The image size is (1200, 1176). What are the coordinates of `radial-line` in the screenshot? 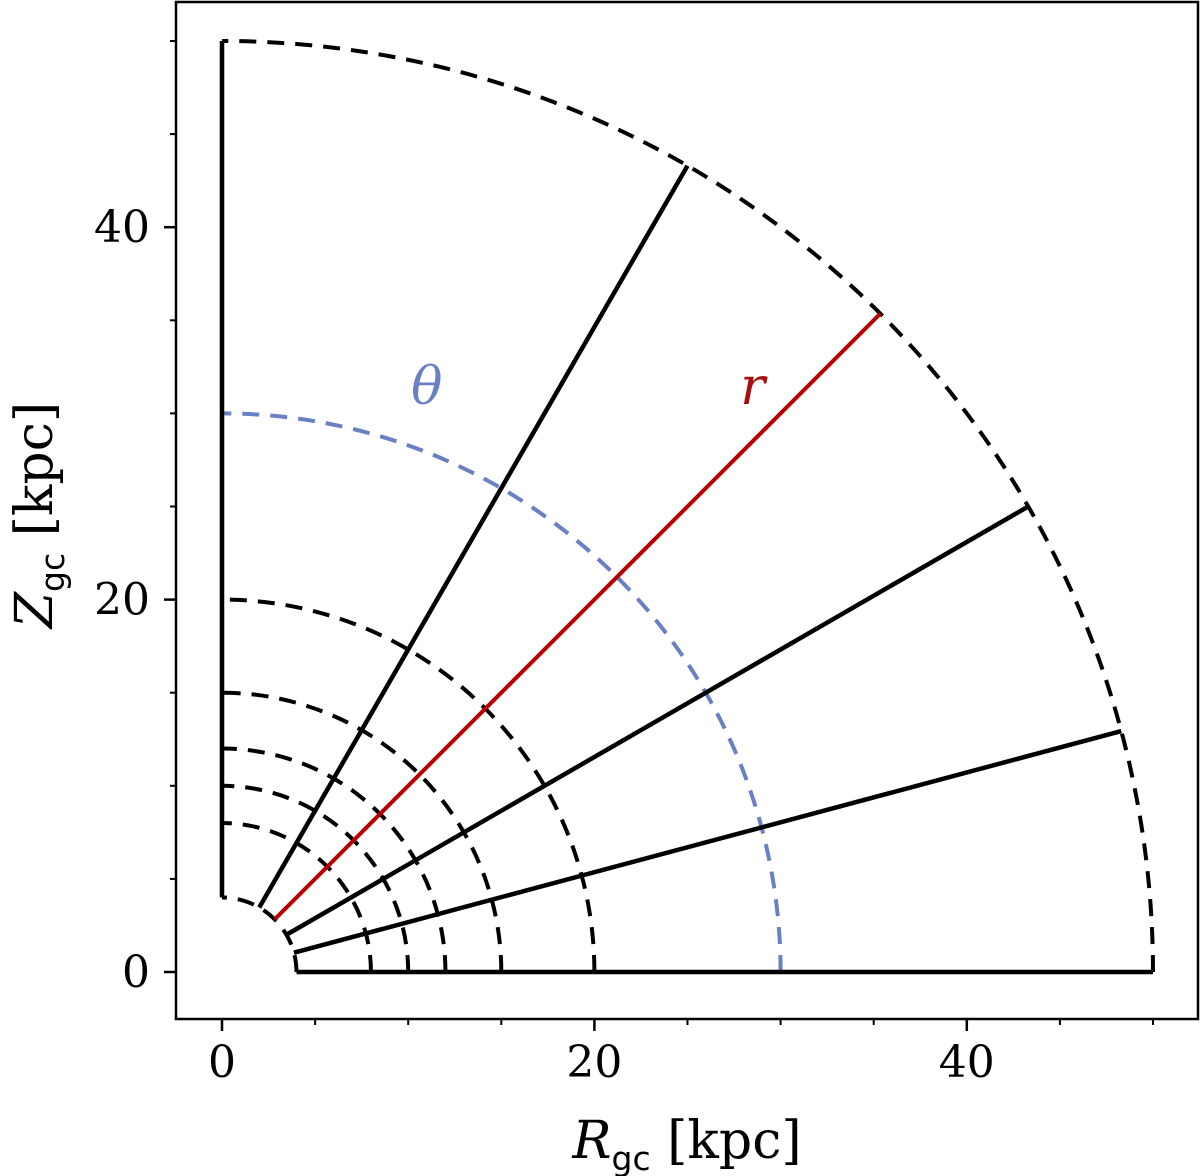 It's located at (707, 841).